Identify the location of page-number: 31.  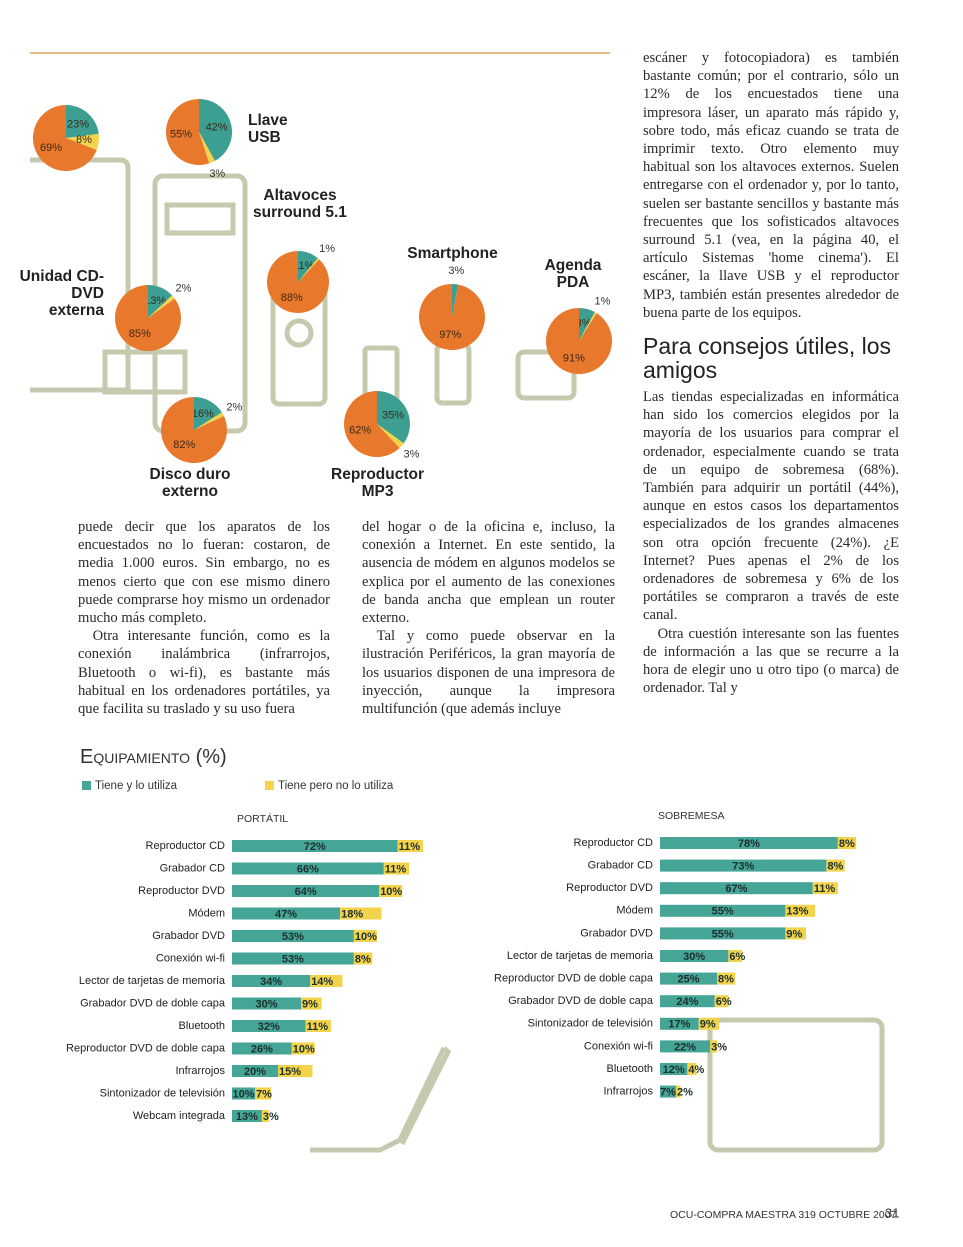
(892, 1212).